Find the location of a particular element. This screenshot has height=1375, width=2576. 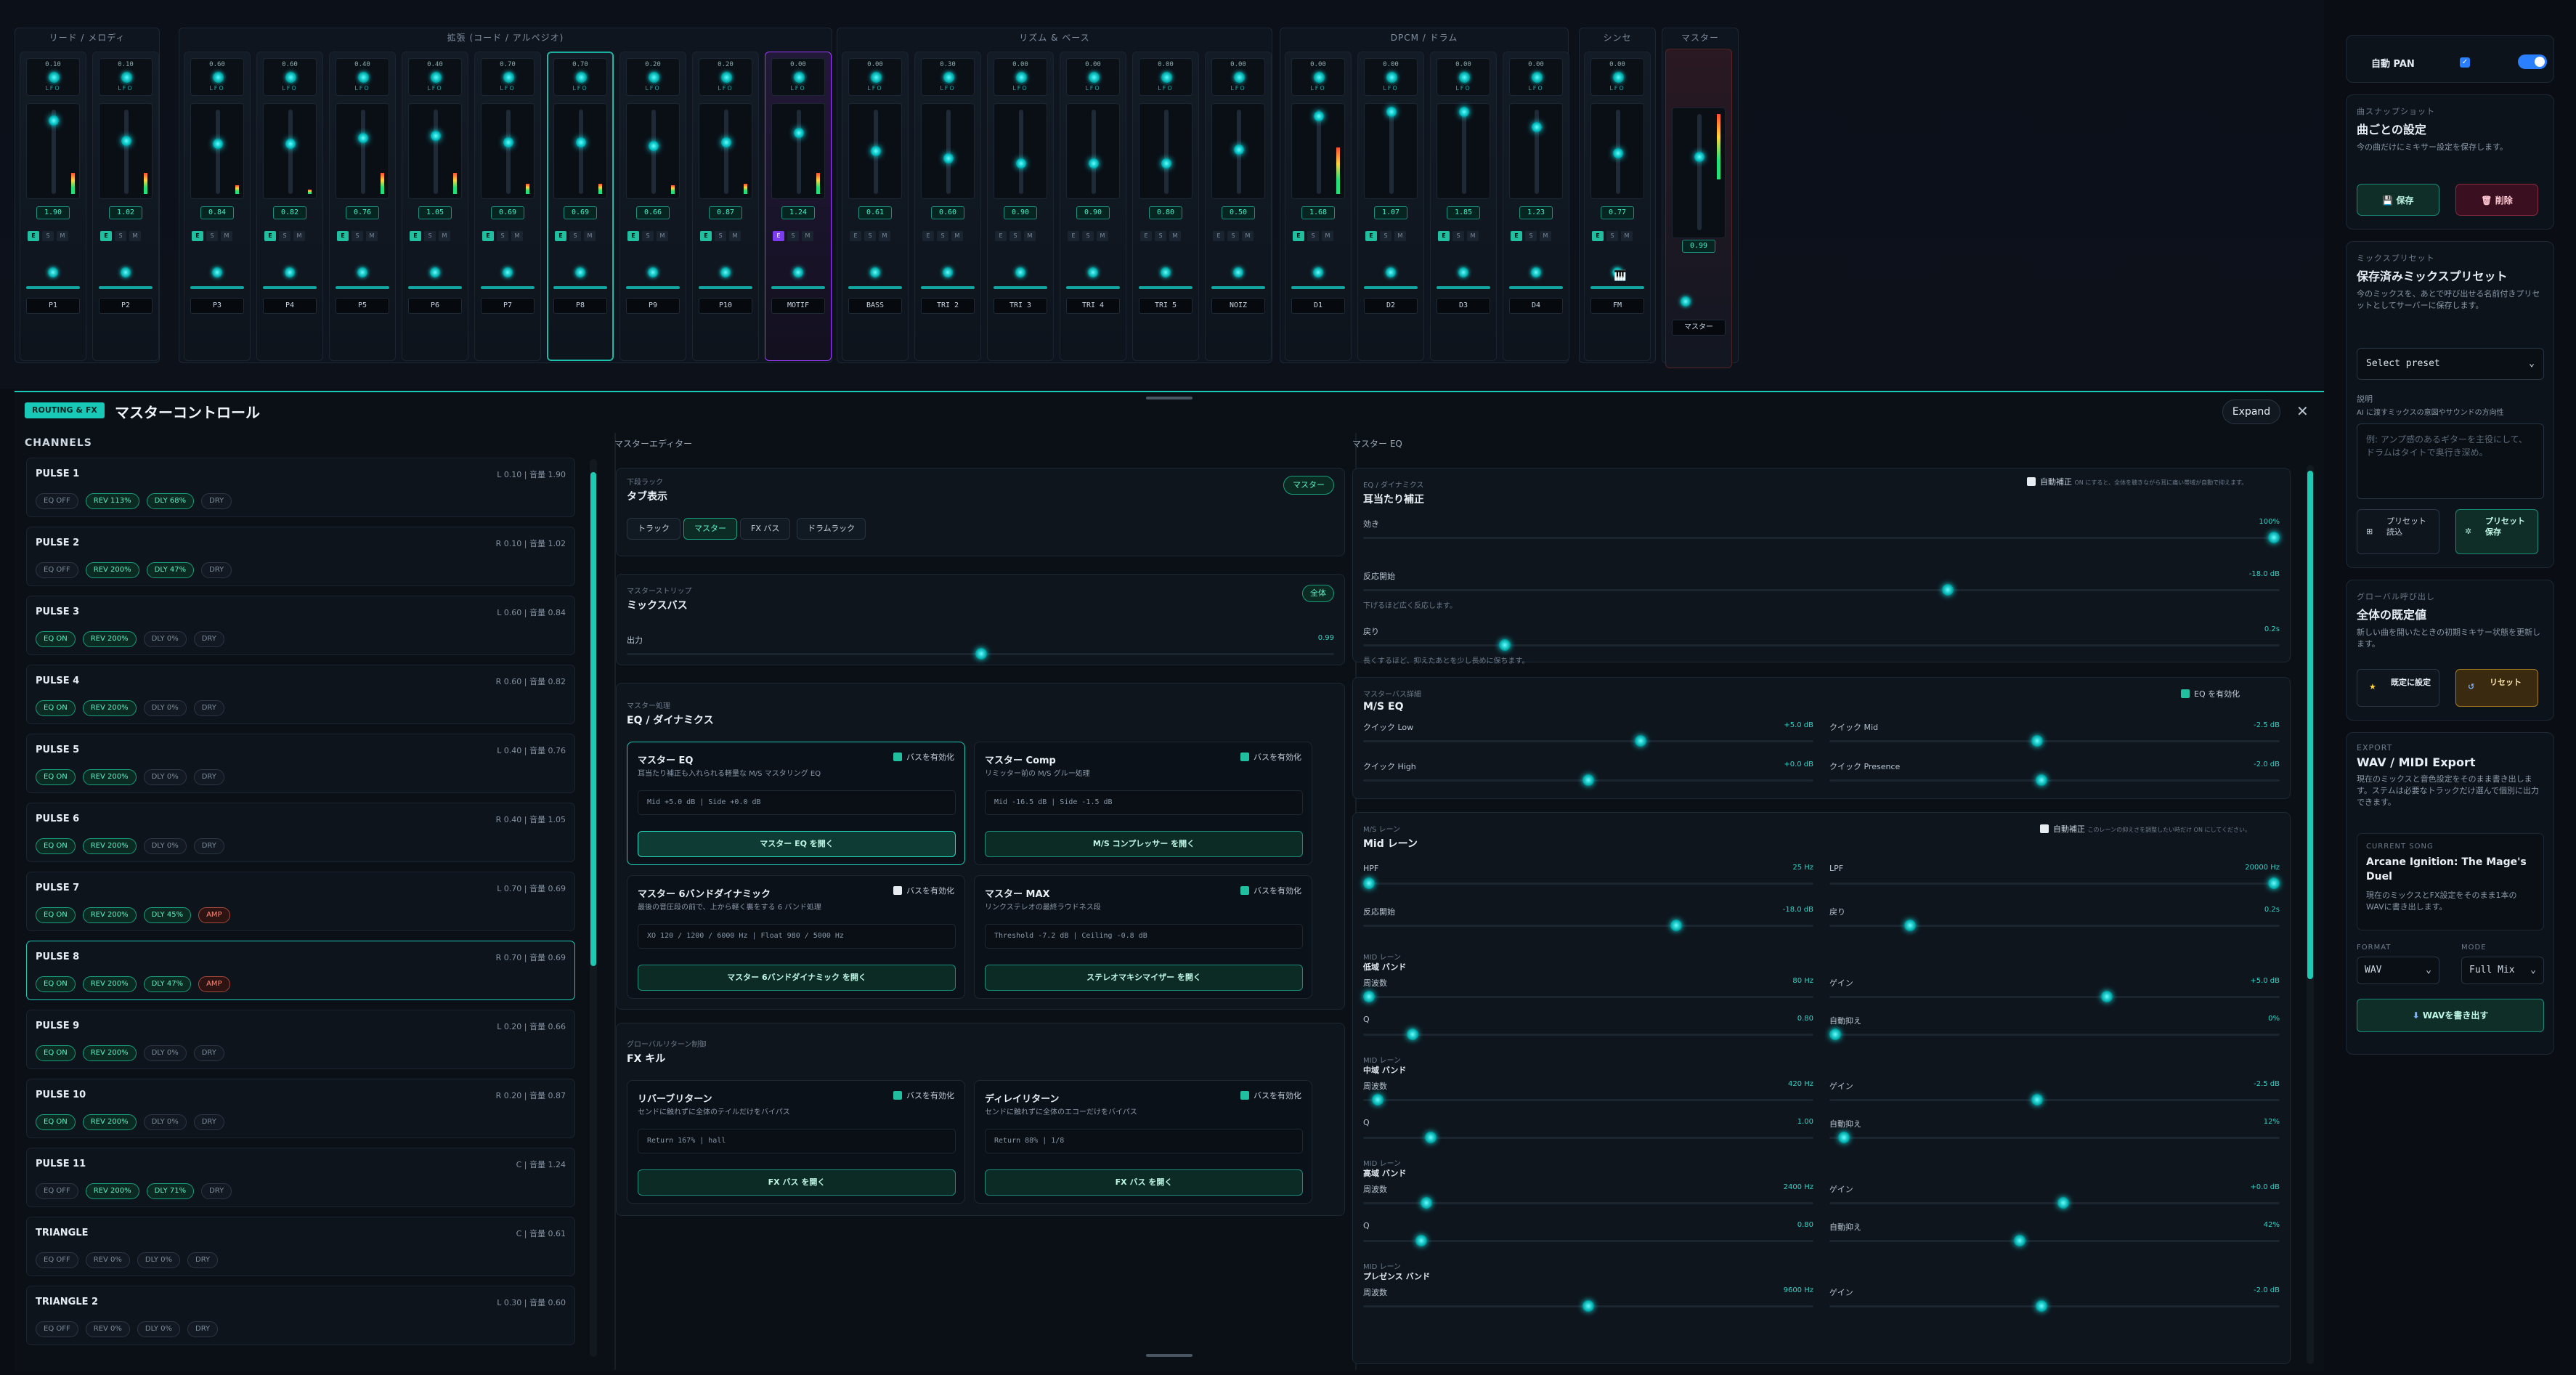

format-select: WAV ⌄ is located at coordinates (2398, 970).